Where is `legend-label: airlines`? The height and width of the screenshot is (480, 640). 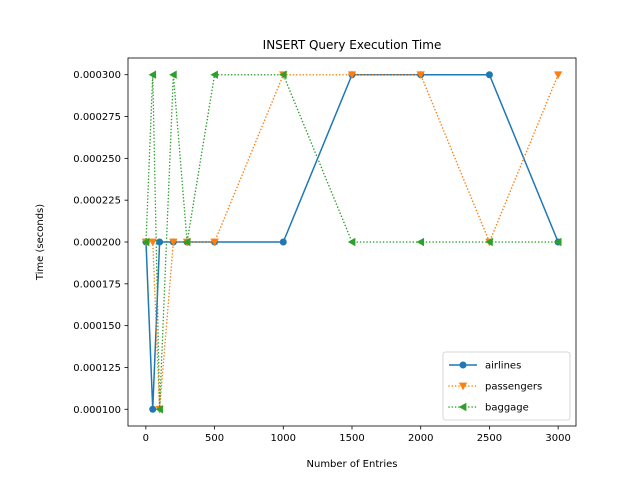 legend-label: airlines is located at coordinates (503, 366).